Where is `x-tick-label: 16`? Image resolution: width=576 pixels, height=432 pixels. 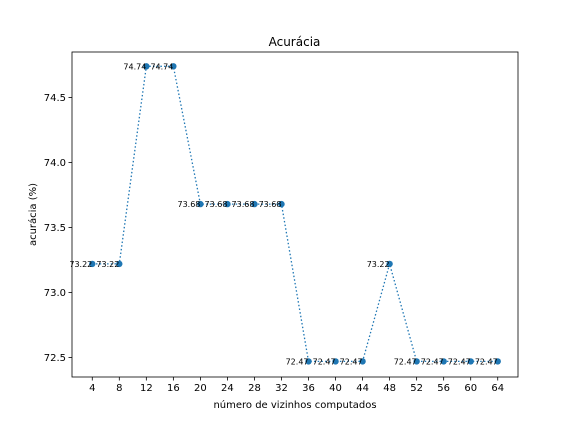
x-tick-label: 16 is located at coordinates (173, 388).